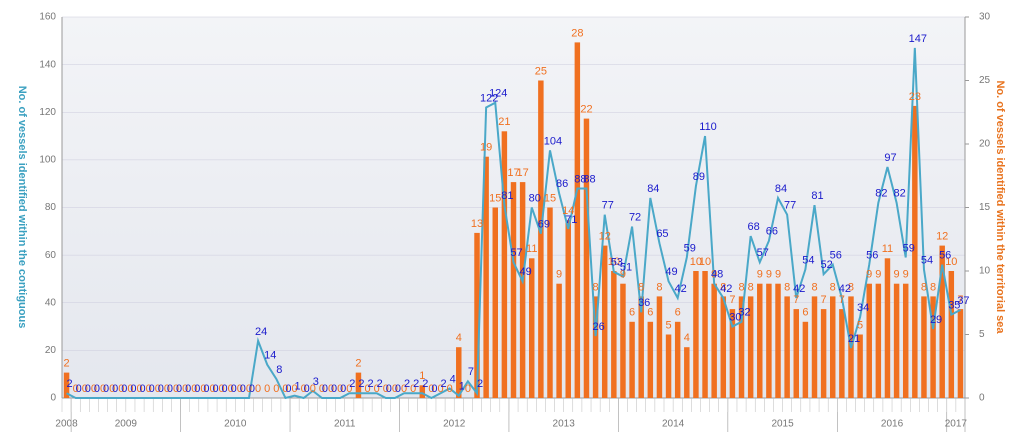 Image resolution: width=1024 pixels, height=442 pixels. What do you see at coordinates (826, 265) in the screenshot?
I see `line-value-label: 52` at bounding box center [826, 265].